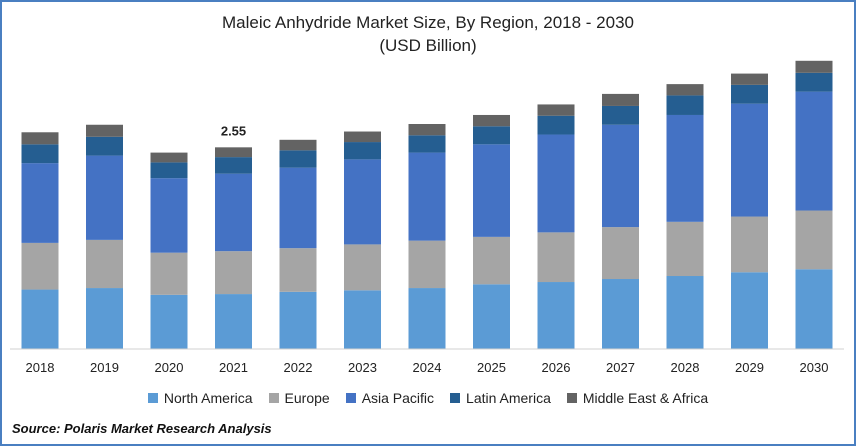 The width and height of the screenshot is (856, 446). Describe the element at coordinates (620, 115) in the screenshot. I see `bar-2027-latin-america` at that location.